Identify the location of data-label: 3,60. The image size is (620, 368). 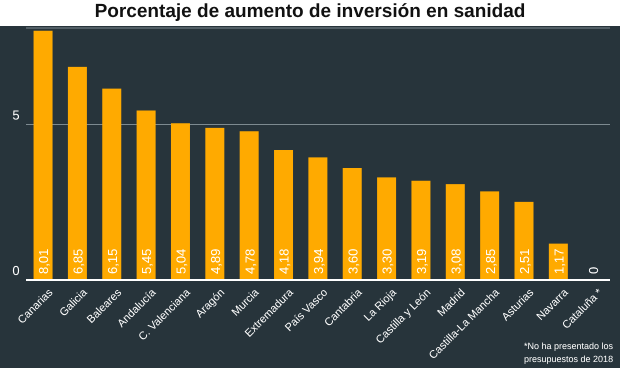
(352, 261).